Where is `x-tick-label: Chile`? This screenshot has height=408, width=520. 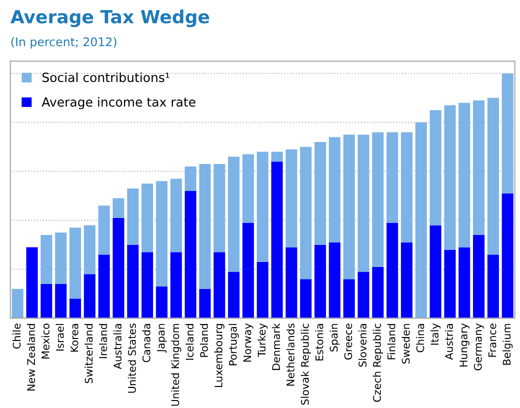 x-tick-label: Chile is located at coordinates (16, 336).